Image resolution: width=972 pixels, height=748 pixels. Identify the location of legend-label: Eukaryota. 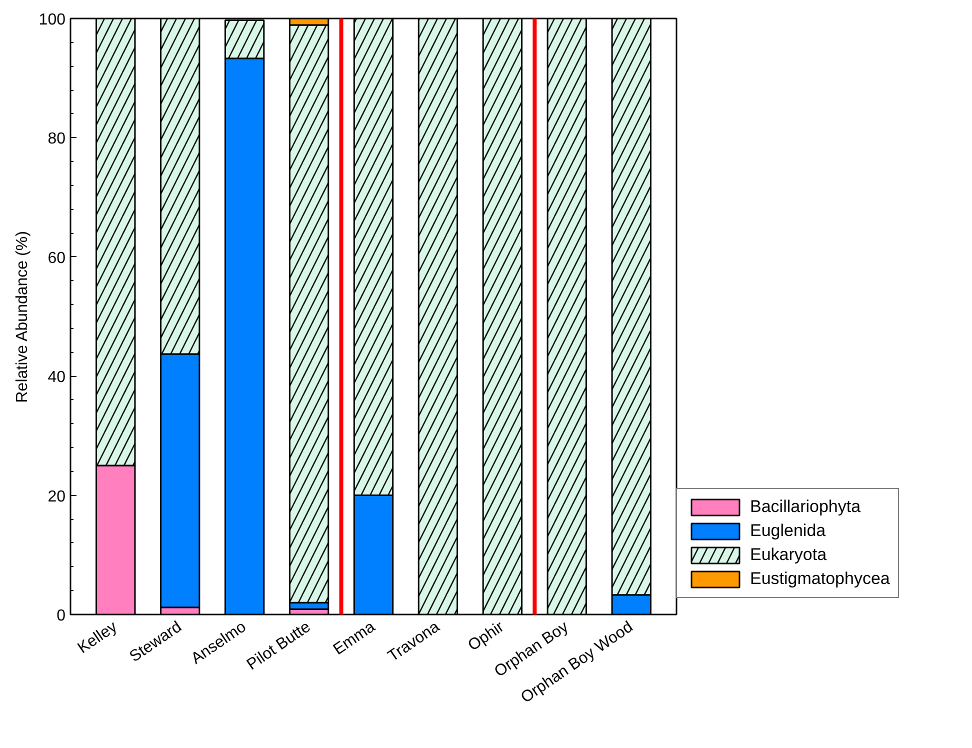
(788, 555).